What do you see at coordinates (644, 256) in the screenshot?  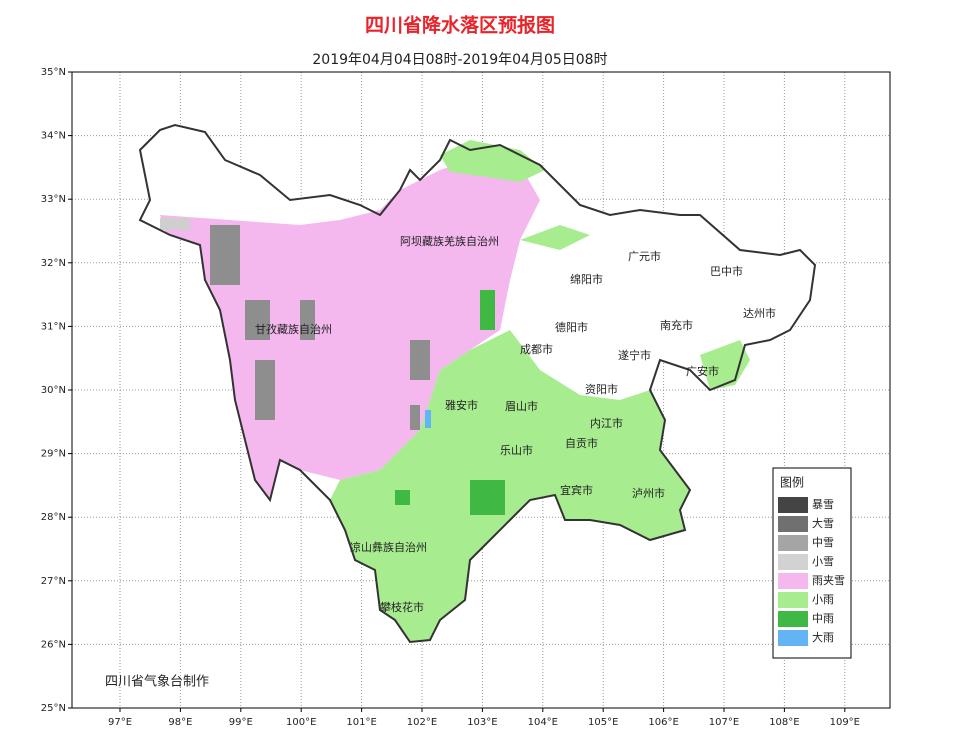 I see `place-label: 广元市` at bounding box center [644, 256].